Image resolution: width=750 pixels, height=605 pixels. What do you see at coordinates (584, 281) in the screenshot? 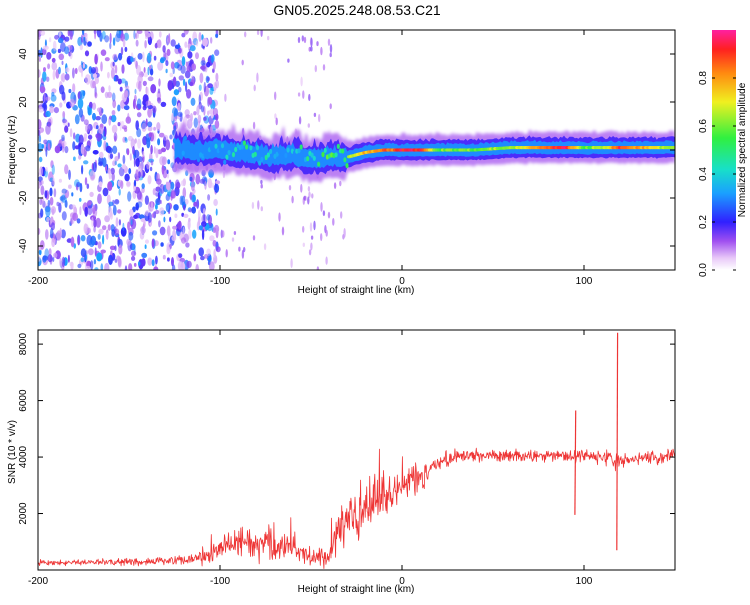
I see `spectrogram-x-tick-label: 100` at bounding box center [584, 281].